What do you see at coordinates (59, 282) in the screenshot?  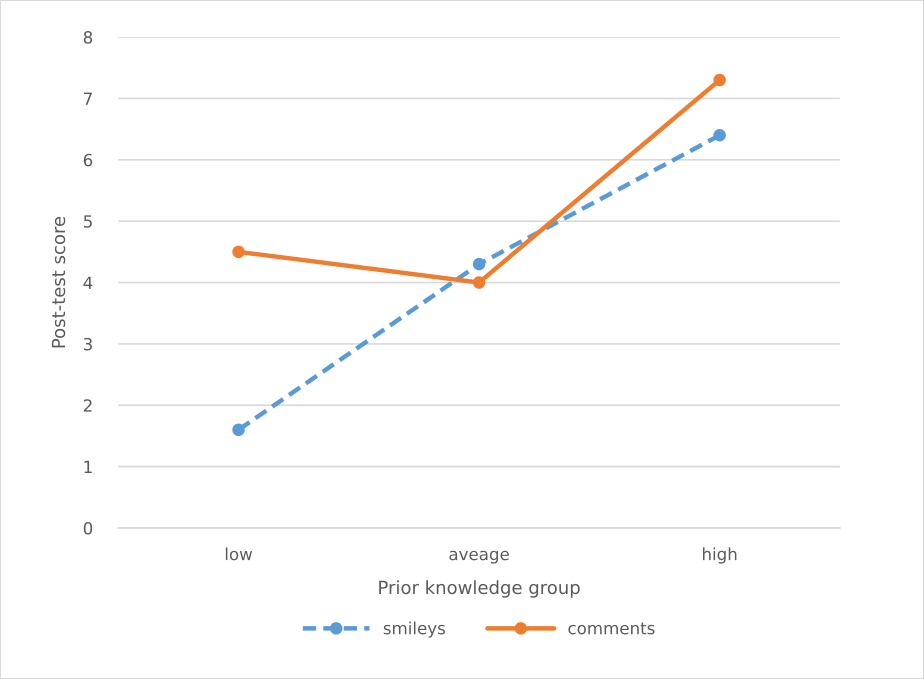 I see `y-axis-title: Post-test score` at bounding box center [59, 282].